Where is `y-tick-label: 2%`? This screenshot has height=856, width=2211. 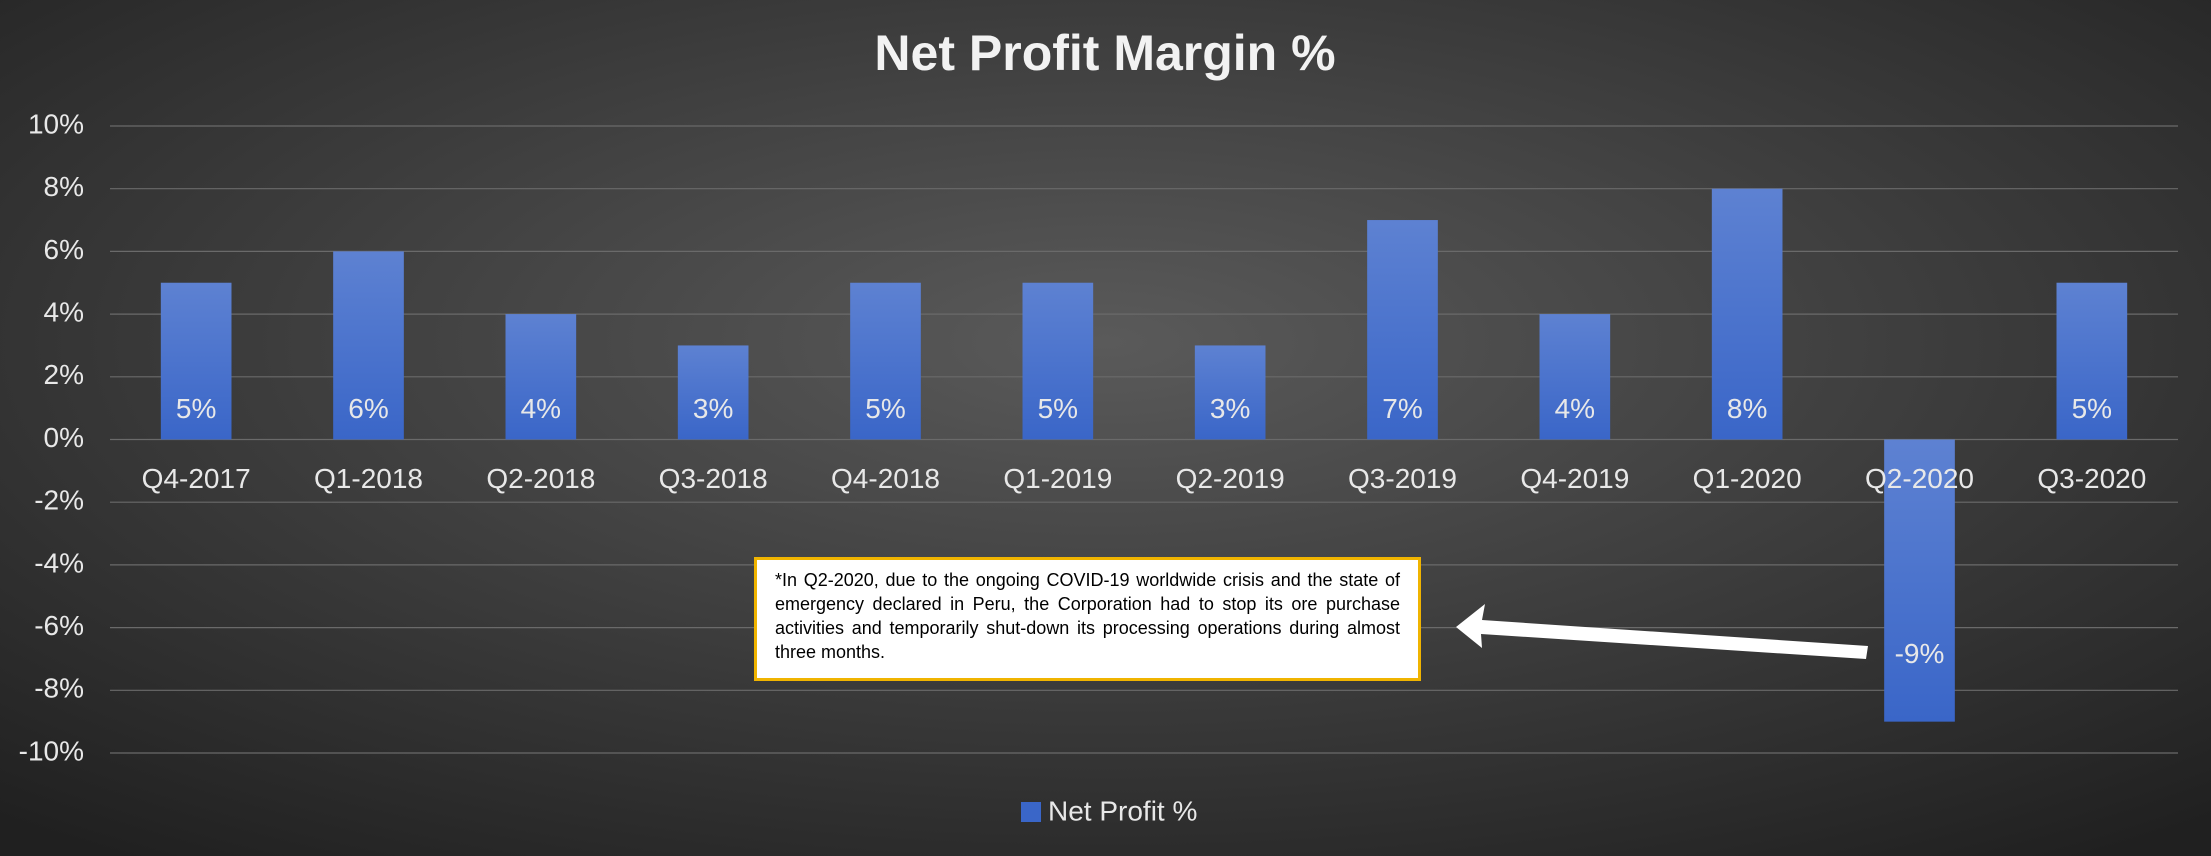 y-tick-label: 2% is located at coordinates (64, 374).